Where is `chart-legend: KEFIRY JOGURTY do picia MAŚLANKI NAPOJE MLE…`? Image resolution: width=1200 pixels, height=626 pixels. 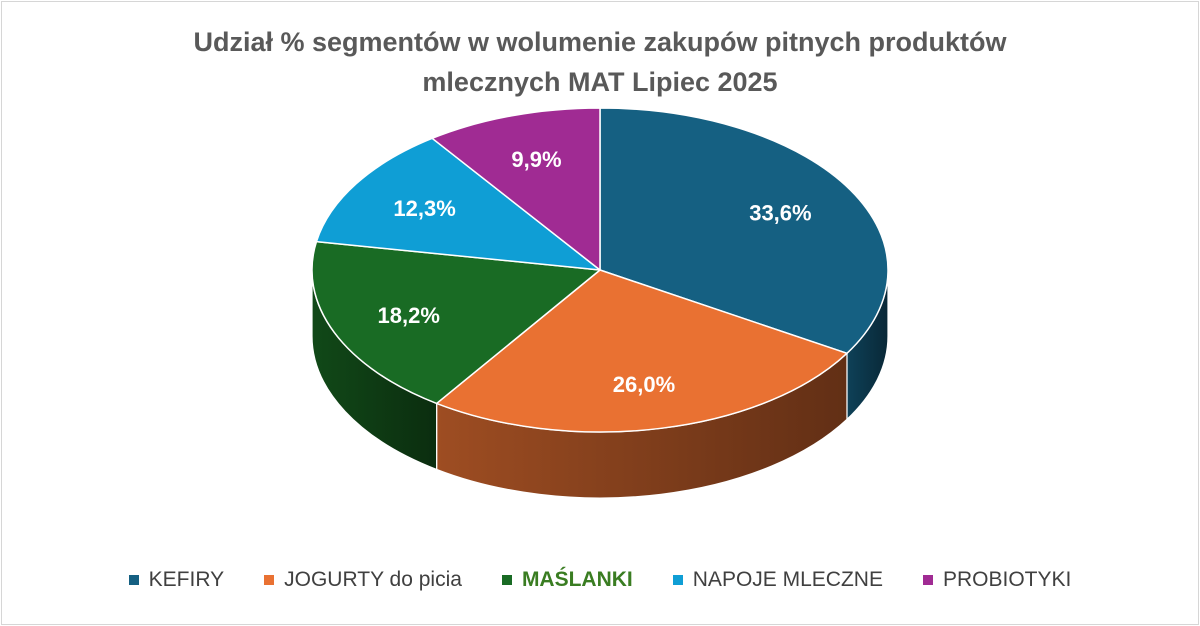 chart-legend: KEFIRY JOGURTY do picia MAŚLANKI NAPOJE MLE… is located at coordinates (600, 580).